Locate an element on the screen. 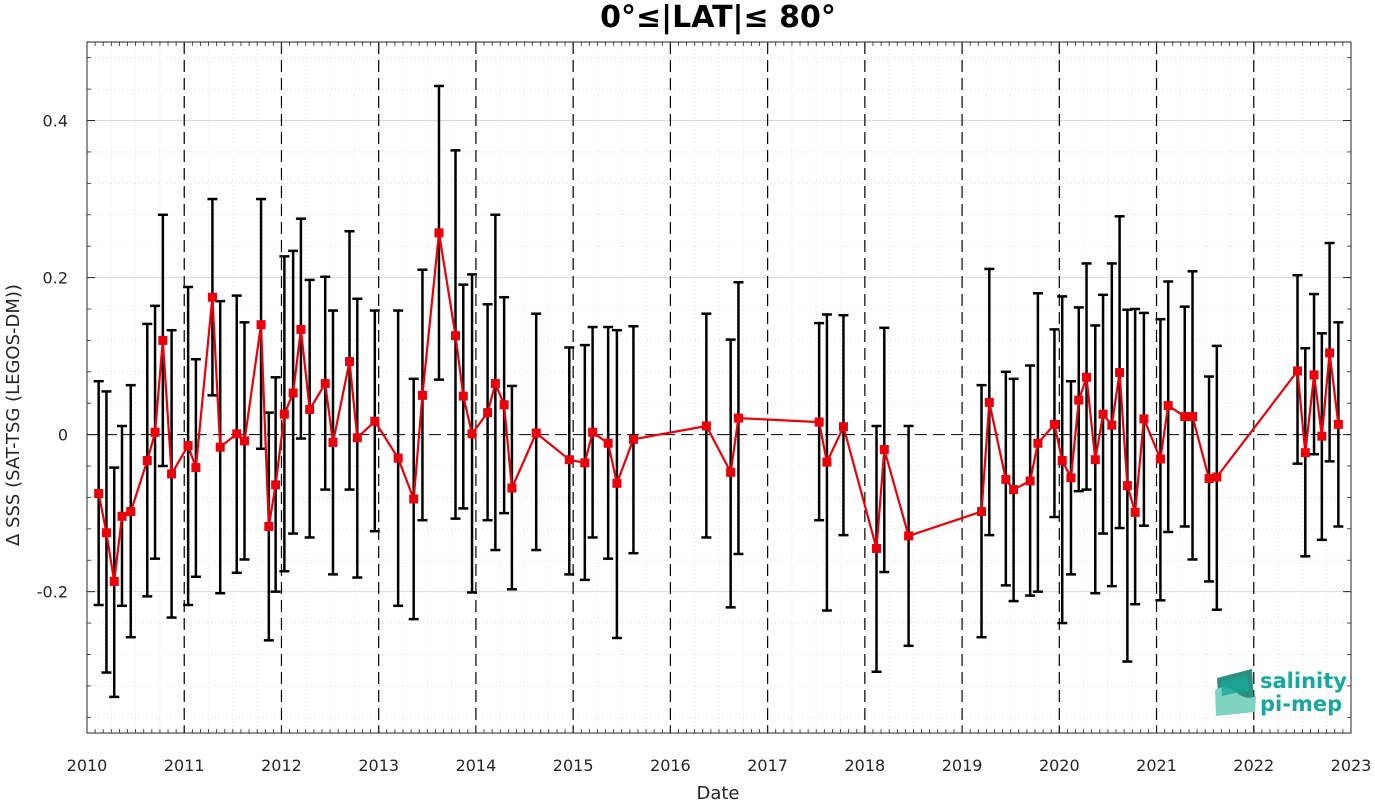  x-tick-label: 2015 is located at coordinates (573, 765).